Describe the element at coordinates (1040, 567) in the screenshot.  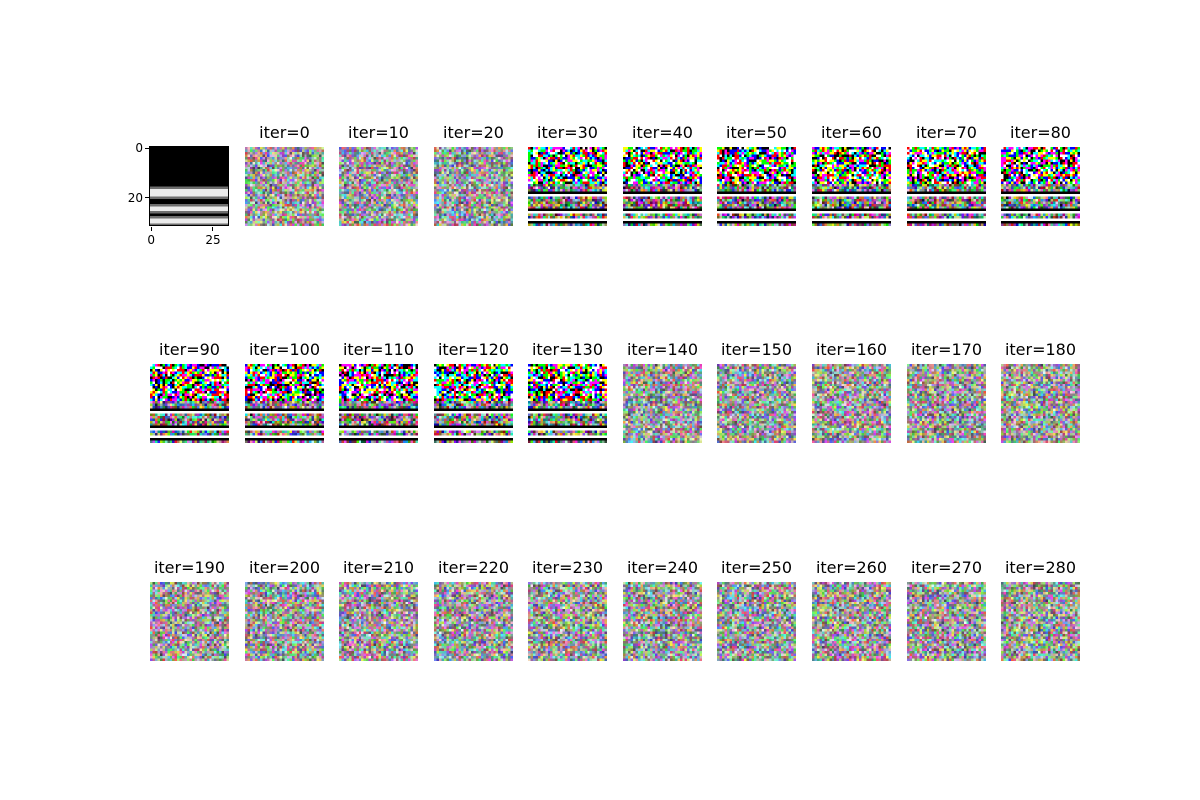
I see `panel-title: iter=280` at that location.